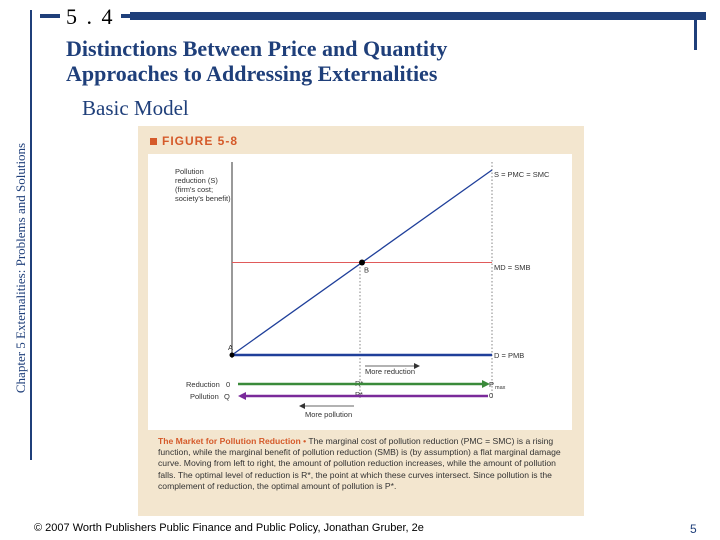  What do you see at coordinates (509, 355) in the screenshot?
I see `d-series-label: D = PMB` at bounding box center [509, 355].